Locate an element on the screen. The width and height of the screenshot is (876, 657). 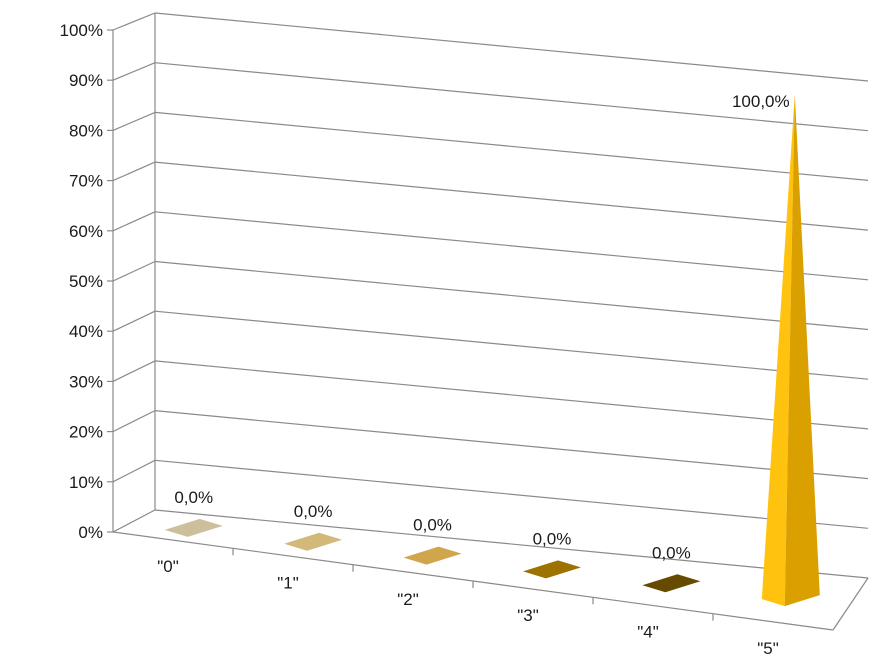
y-tick-label: 0% is located at coordinates (90, 532).